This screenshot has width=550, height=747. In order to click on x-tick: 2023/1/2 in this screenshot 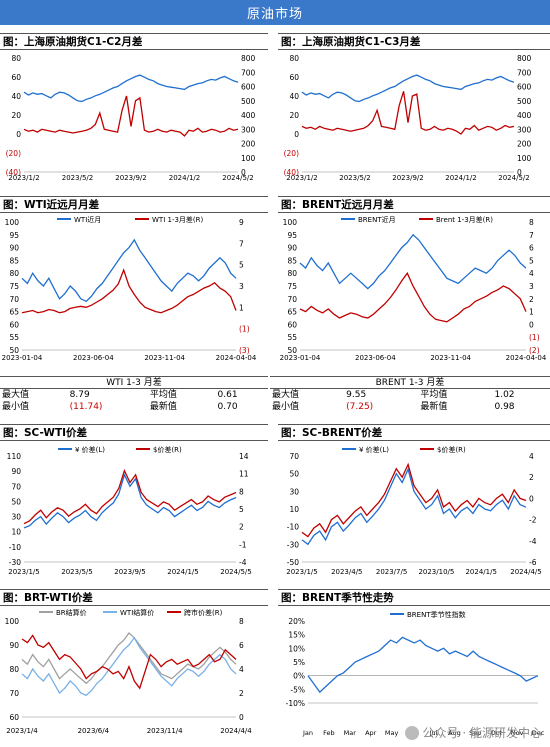, I will do `click(301, 178)`.